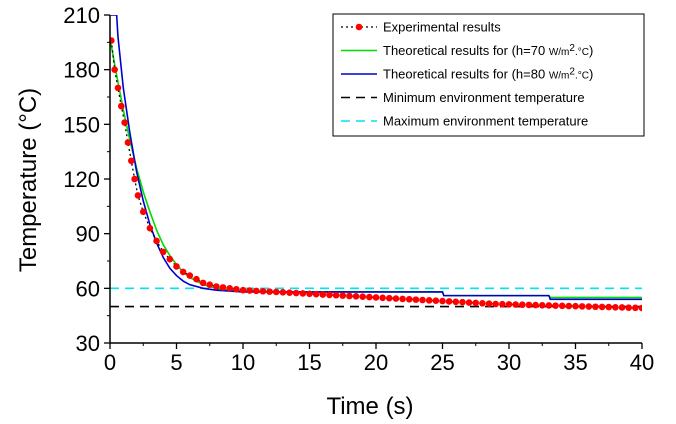  Describe the element at coordinates (309, 362) in the screenshot. I see `x-tick-label: 15` at that location.